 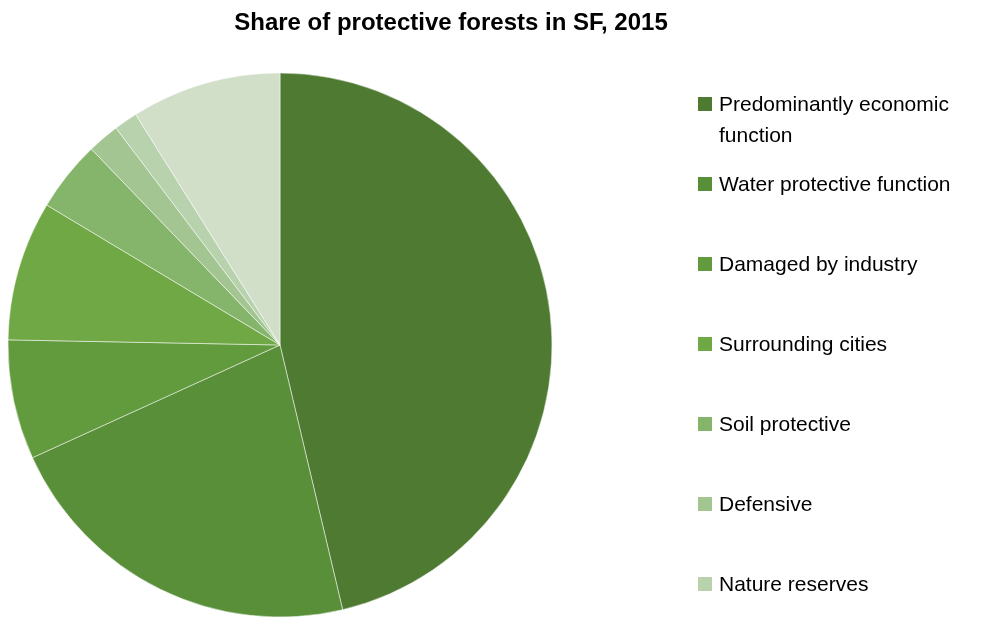 What do you see at coordinates (835, 183) in the screenshot?
I see `legend-label: Water protective function` at bounding box center [835, 183].